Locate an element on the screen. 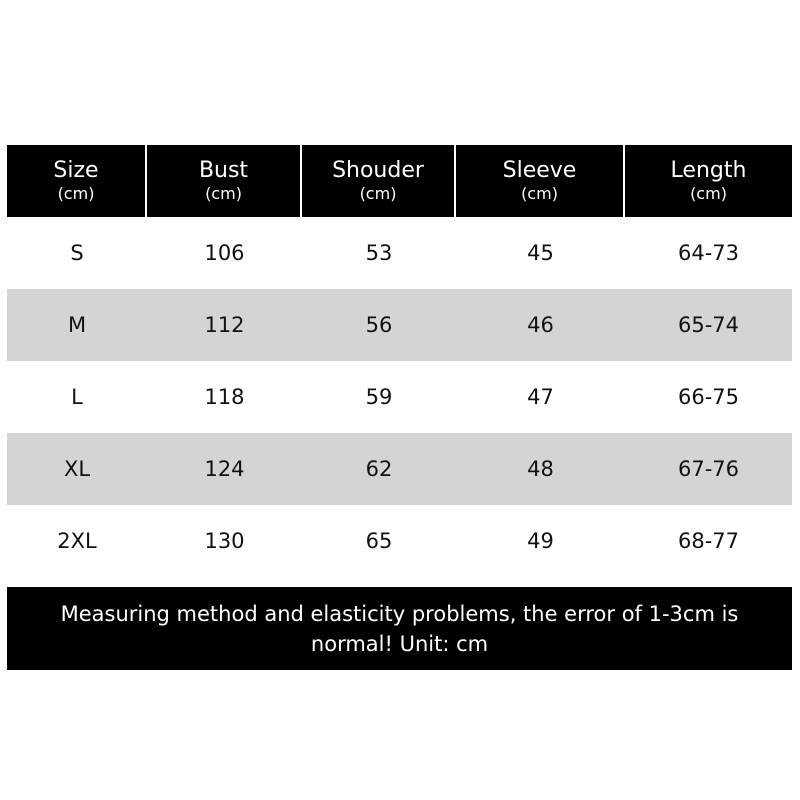 The height and width of the screenshot is (800, 800). header-cell: Sleeve (cm) is located at coordinates (540, 181).